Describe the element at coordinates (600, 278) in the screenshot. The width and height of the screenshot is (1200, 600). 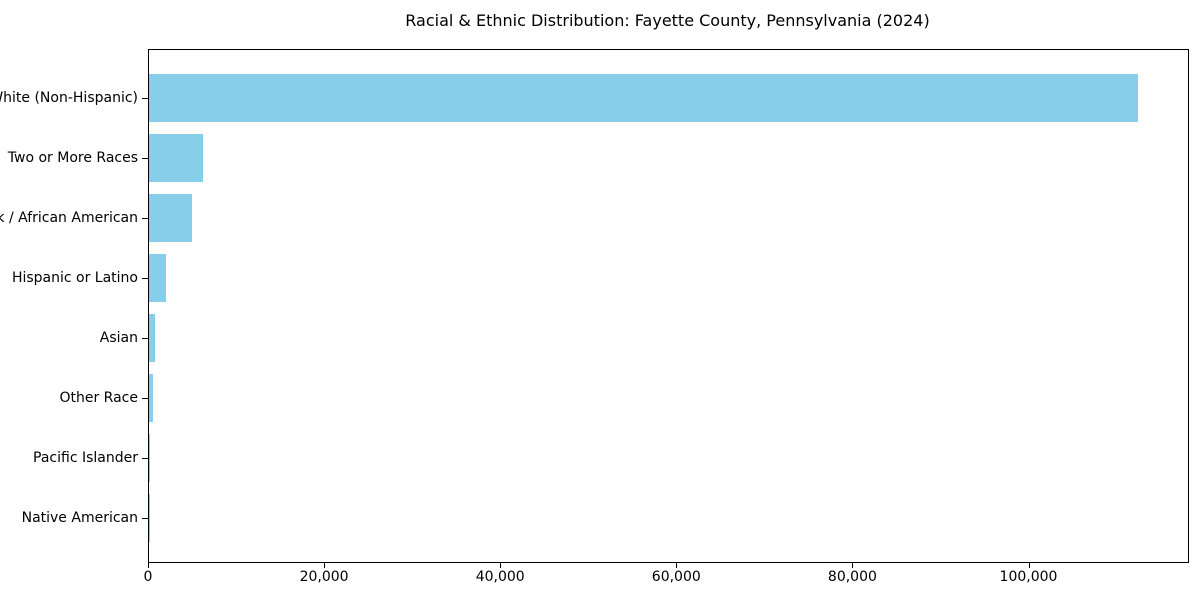
I see `bar-row: Hispanic or Latino` at that location.